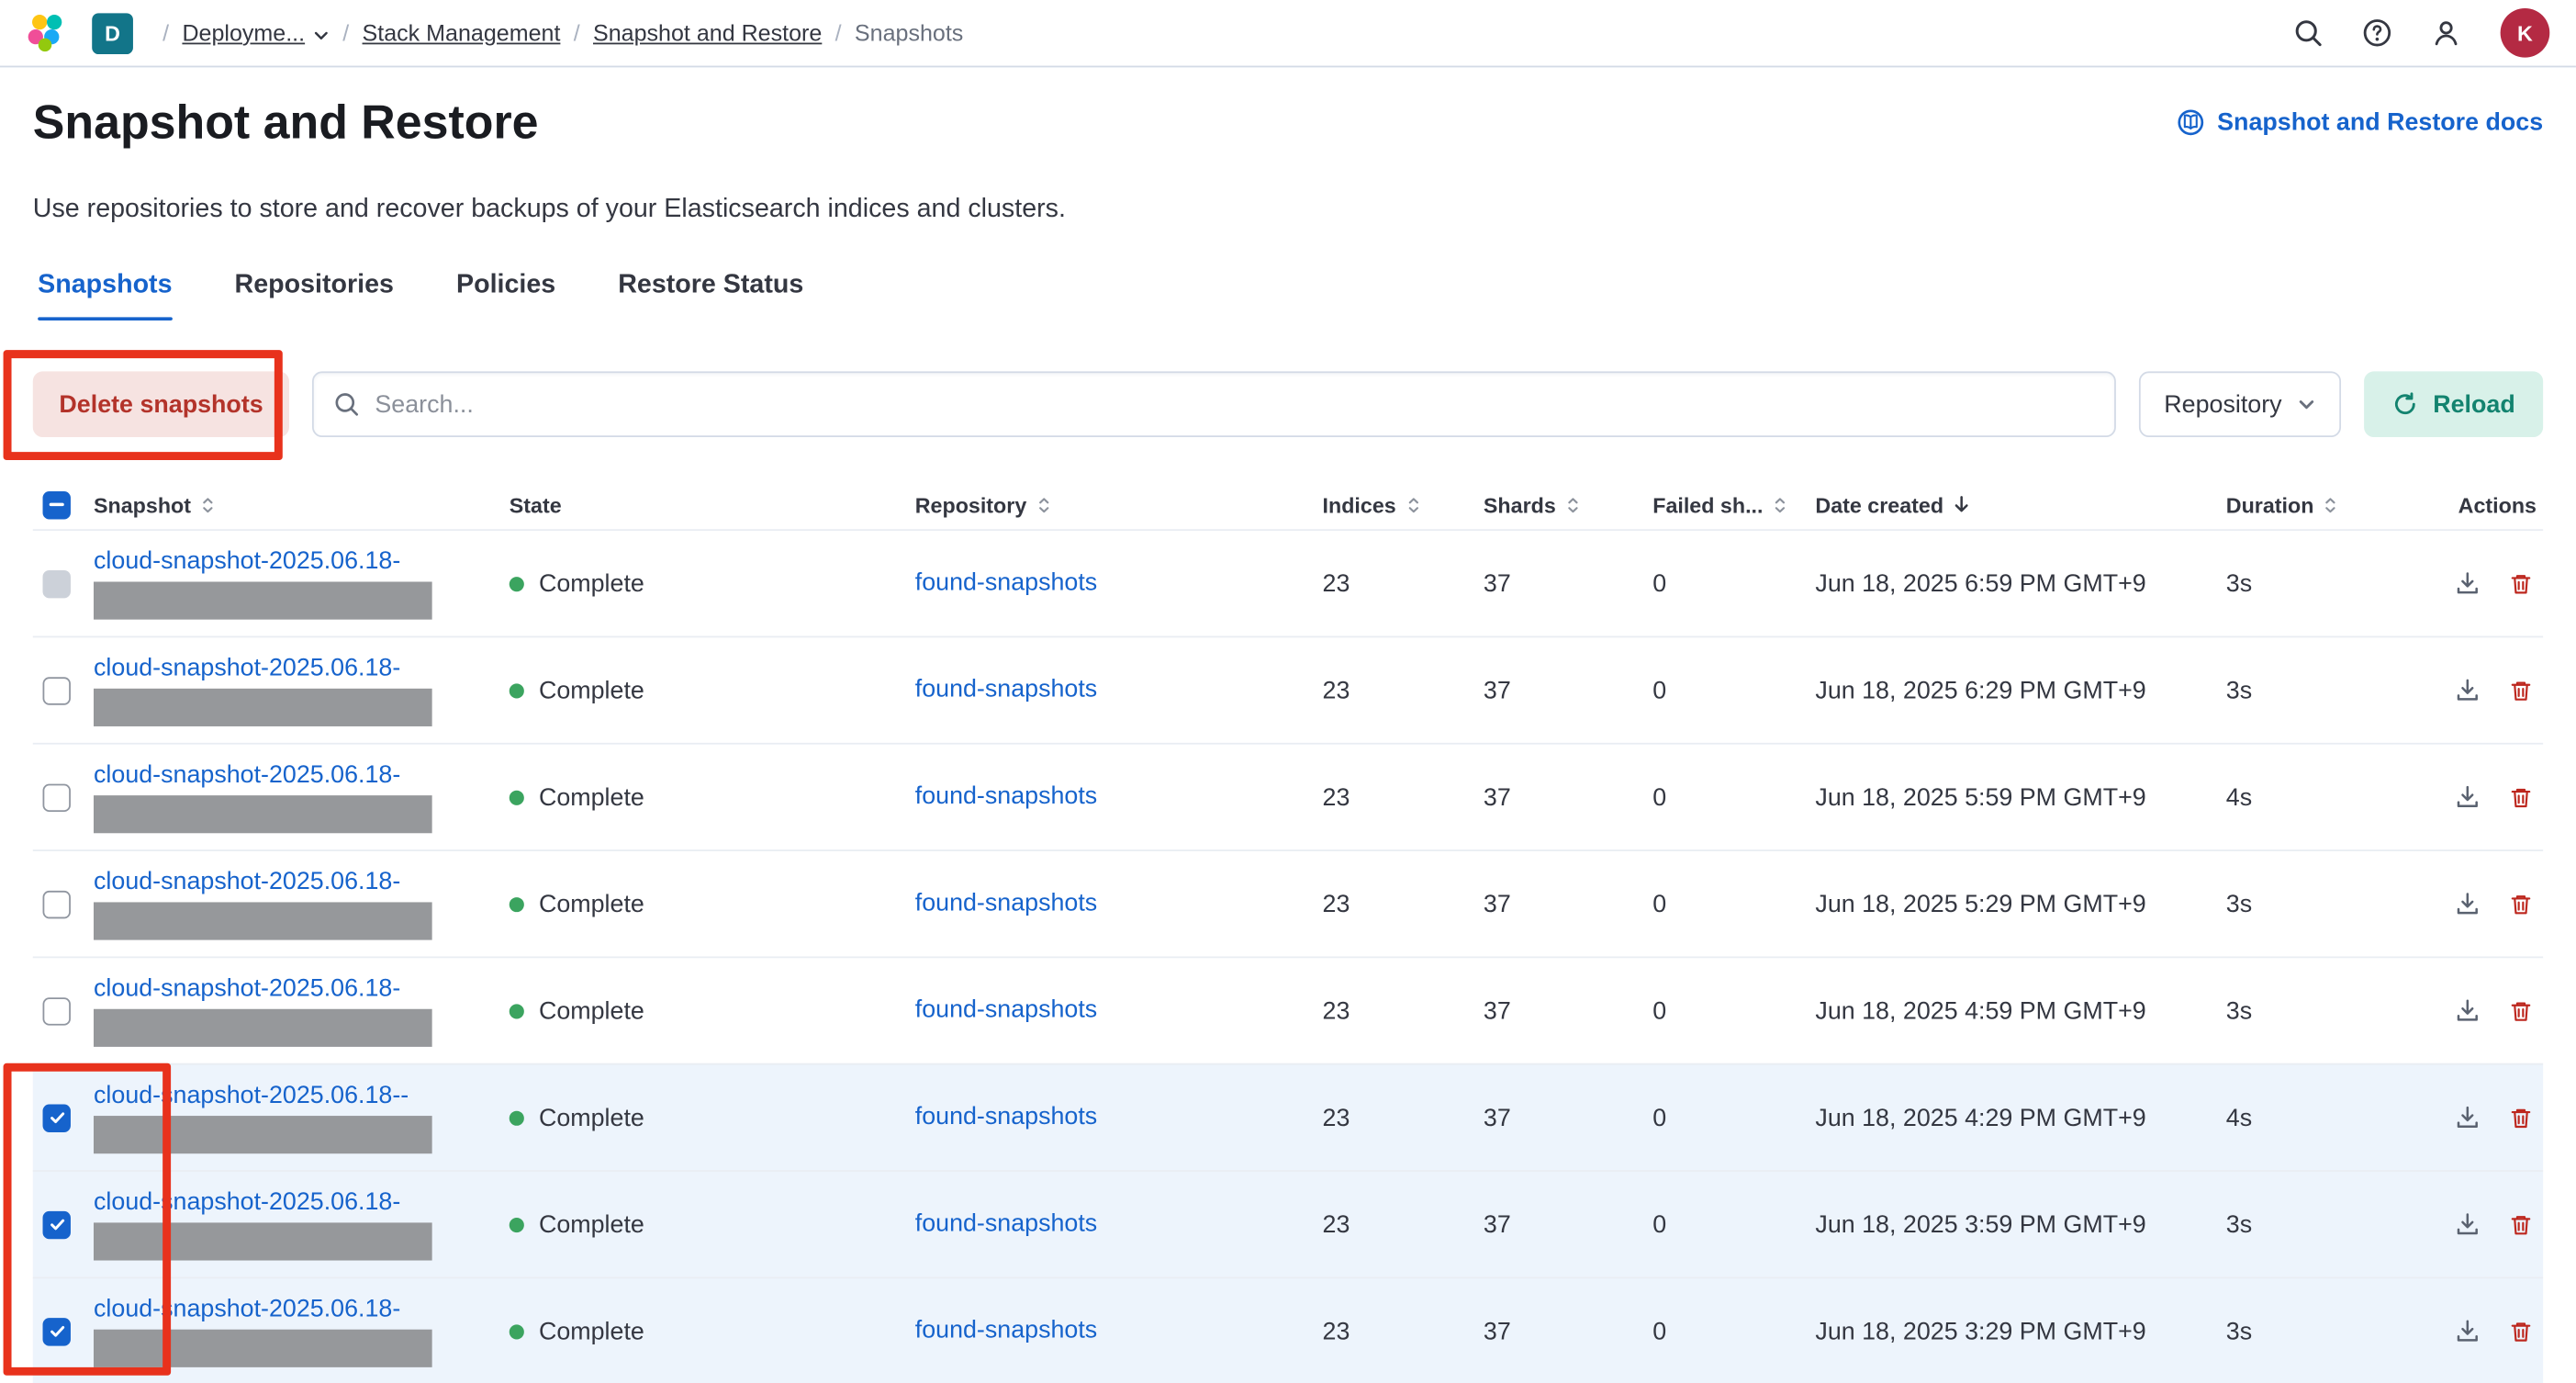  Describe the element at coordinates (2376, 33) in the screenshot. I see `help-icon` at that location.